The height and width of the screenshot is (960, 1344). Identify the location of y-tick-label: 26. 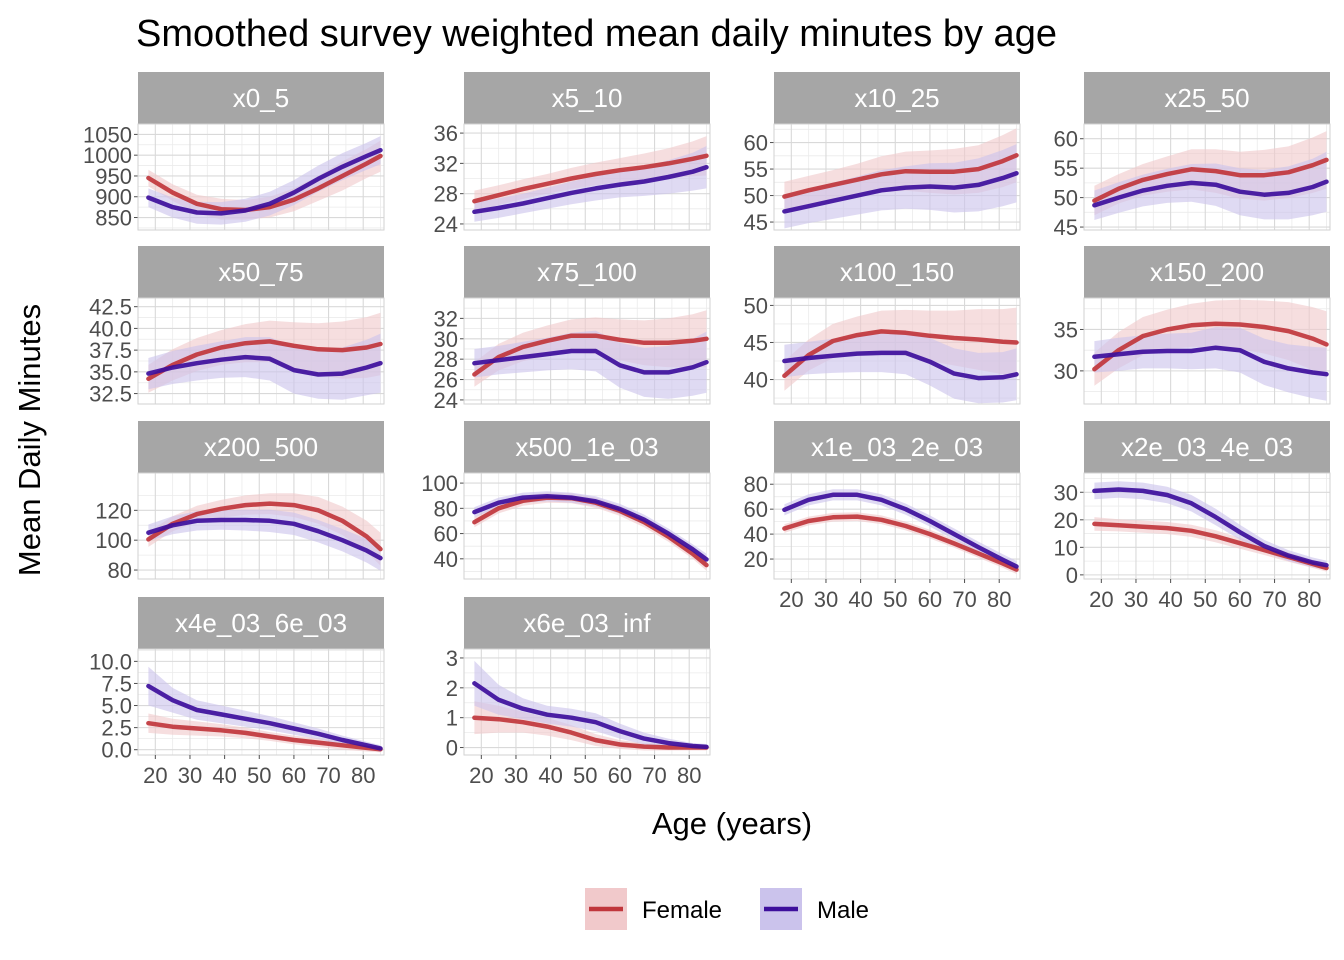
(446, 380).